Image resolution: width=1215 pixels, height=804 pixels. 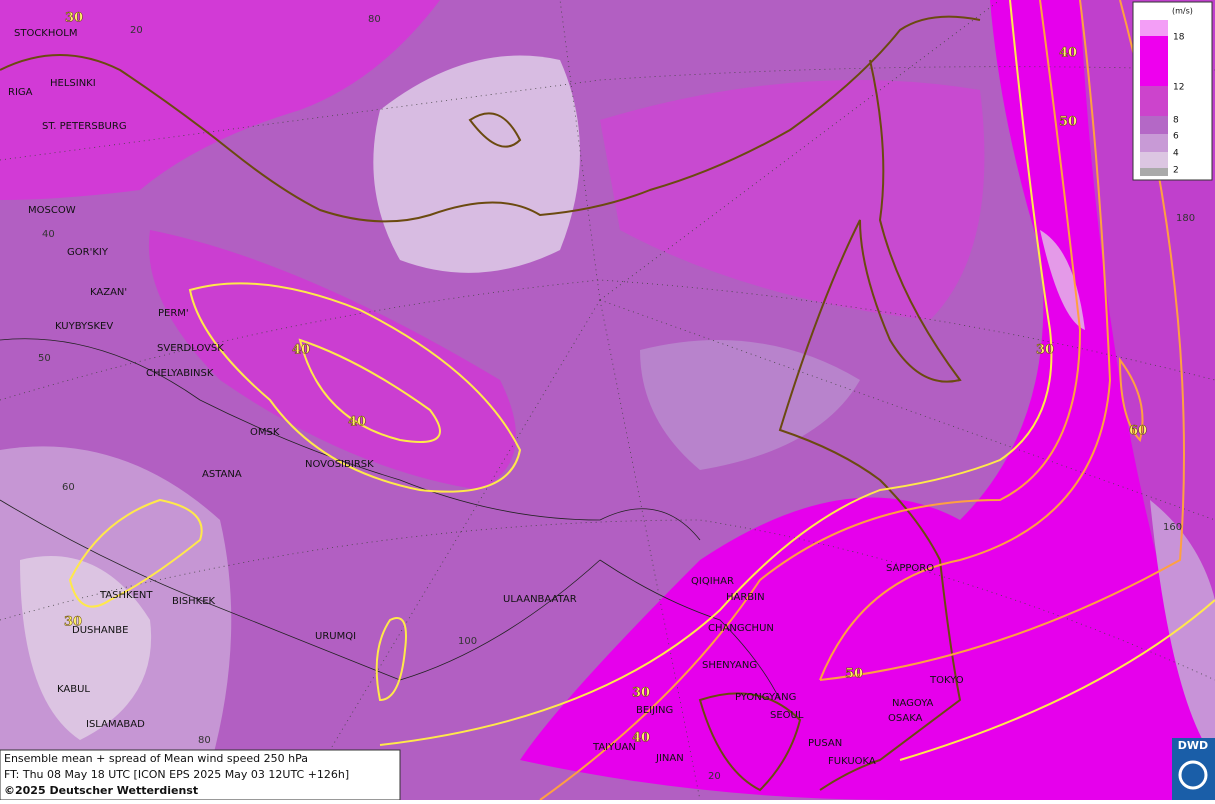 I want to click on legend-tick-label: 6, so click(x=1176, y=137).